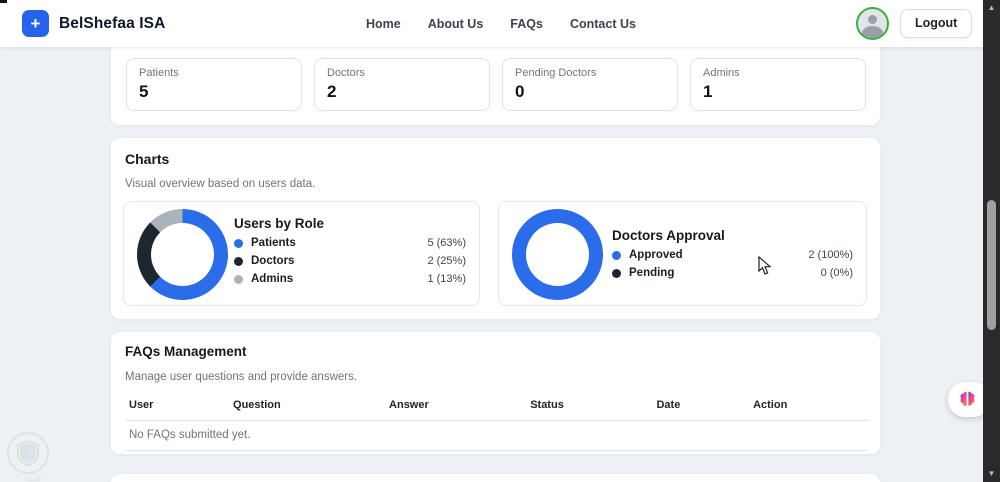 The height and width of the screenshot is (482, 1000). What do you see at coordinates (872, 19) in the screenshot?
I see `avatar-person-icon` at bounding box center [872, 19].